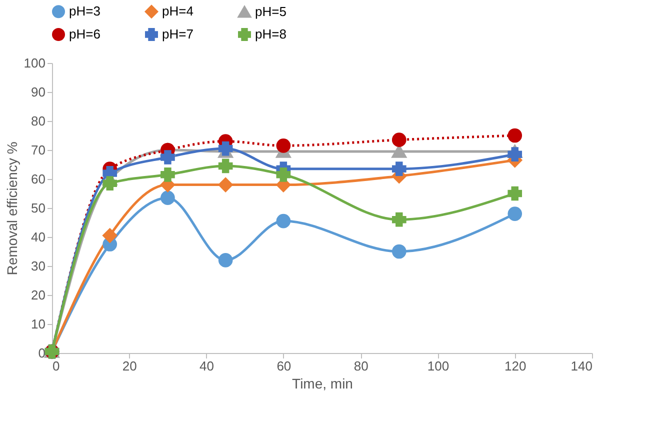 The height and width of the screenshot is (421, 655). Describe the element at coordinates (178, 34) in the screenshot. I see `legend-label: pH=7` at that location.